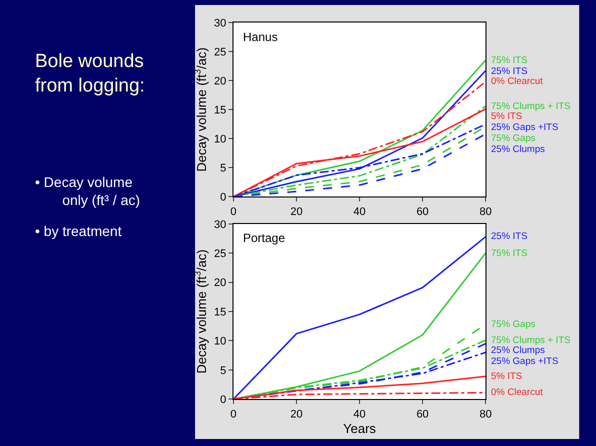 The height and width of the screenshot is (446, 596). What do you see at coordinates (260, 37) in the screenshot?
I see `text: Hanus` at bounding box center [260, 37].